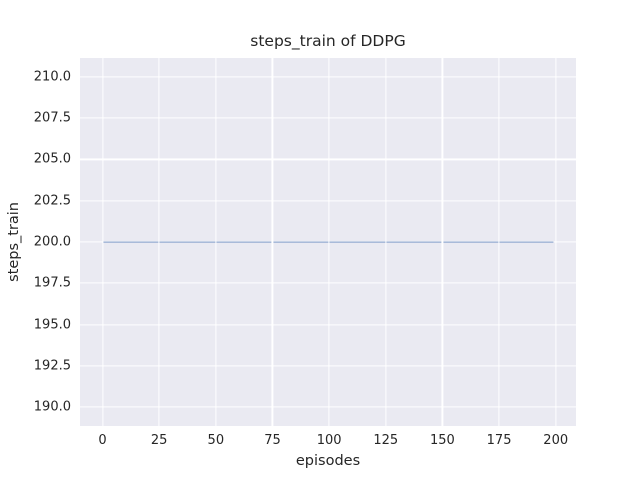  What do you see at coordinates (386, 440) in the screenshot?
I see `x-tick-label: 125` at bounding box center [386, 440].